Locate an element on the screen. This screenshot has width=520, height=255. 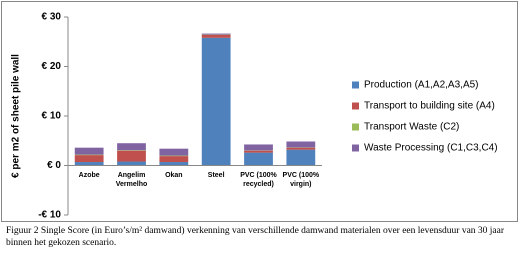
y-tick-label: € 10 is located at coordinates (52, 116).